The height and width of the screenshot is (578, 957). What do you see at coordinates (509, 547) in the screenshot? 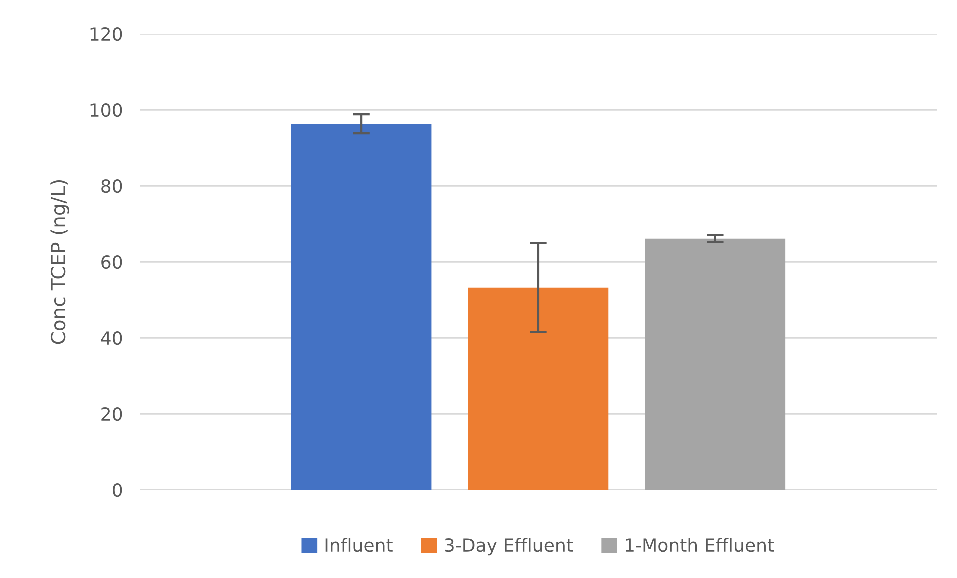
I see `legend-label: 3-Day Effluent` at bounding box center [509, 547].